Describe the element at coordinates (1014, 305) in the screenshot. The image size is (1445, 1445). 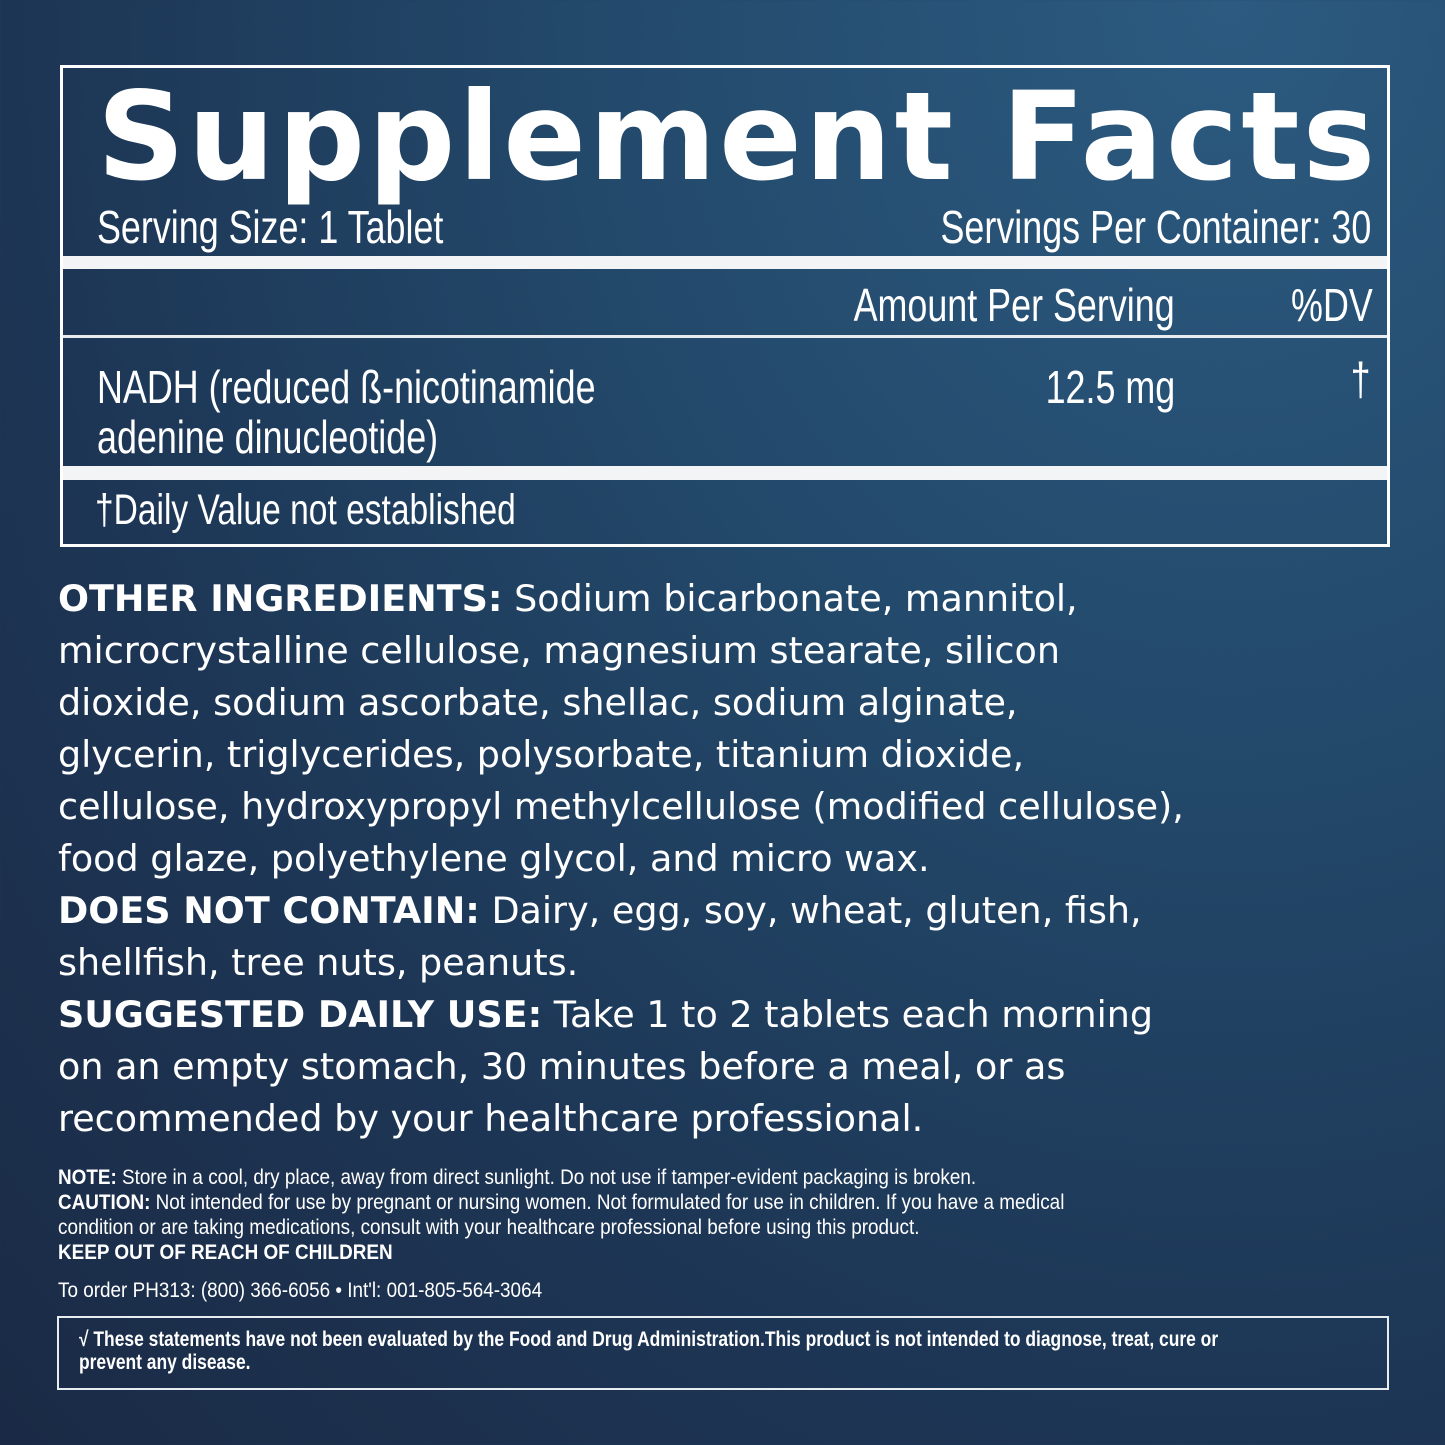
I see `amount-per-serving-header: Amount Per Serving` at that location.